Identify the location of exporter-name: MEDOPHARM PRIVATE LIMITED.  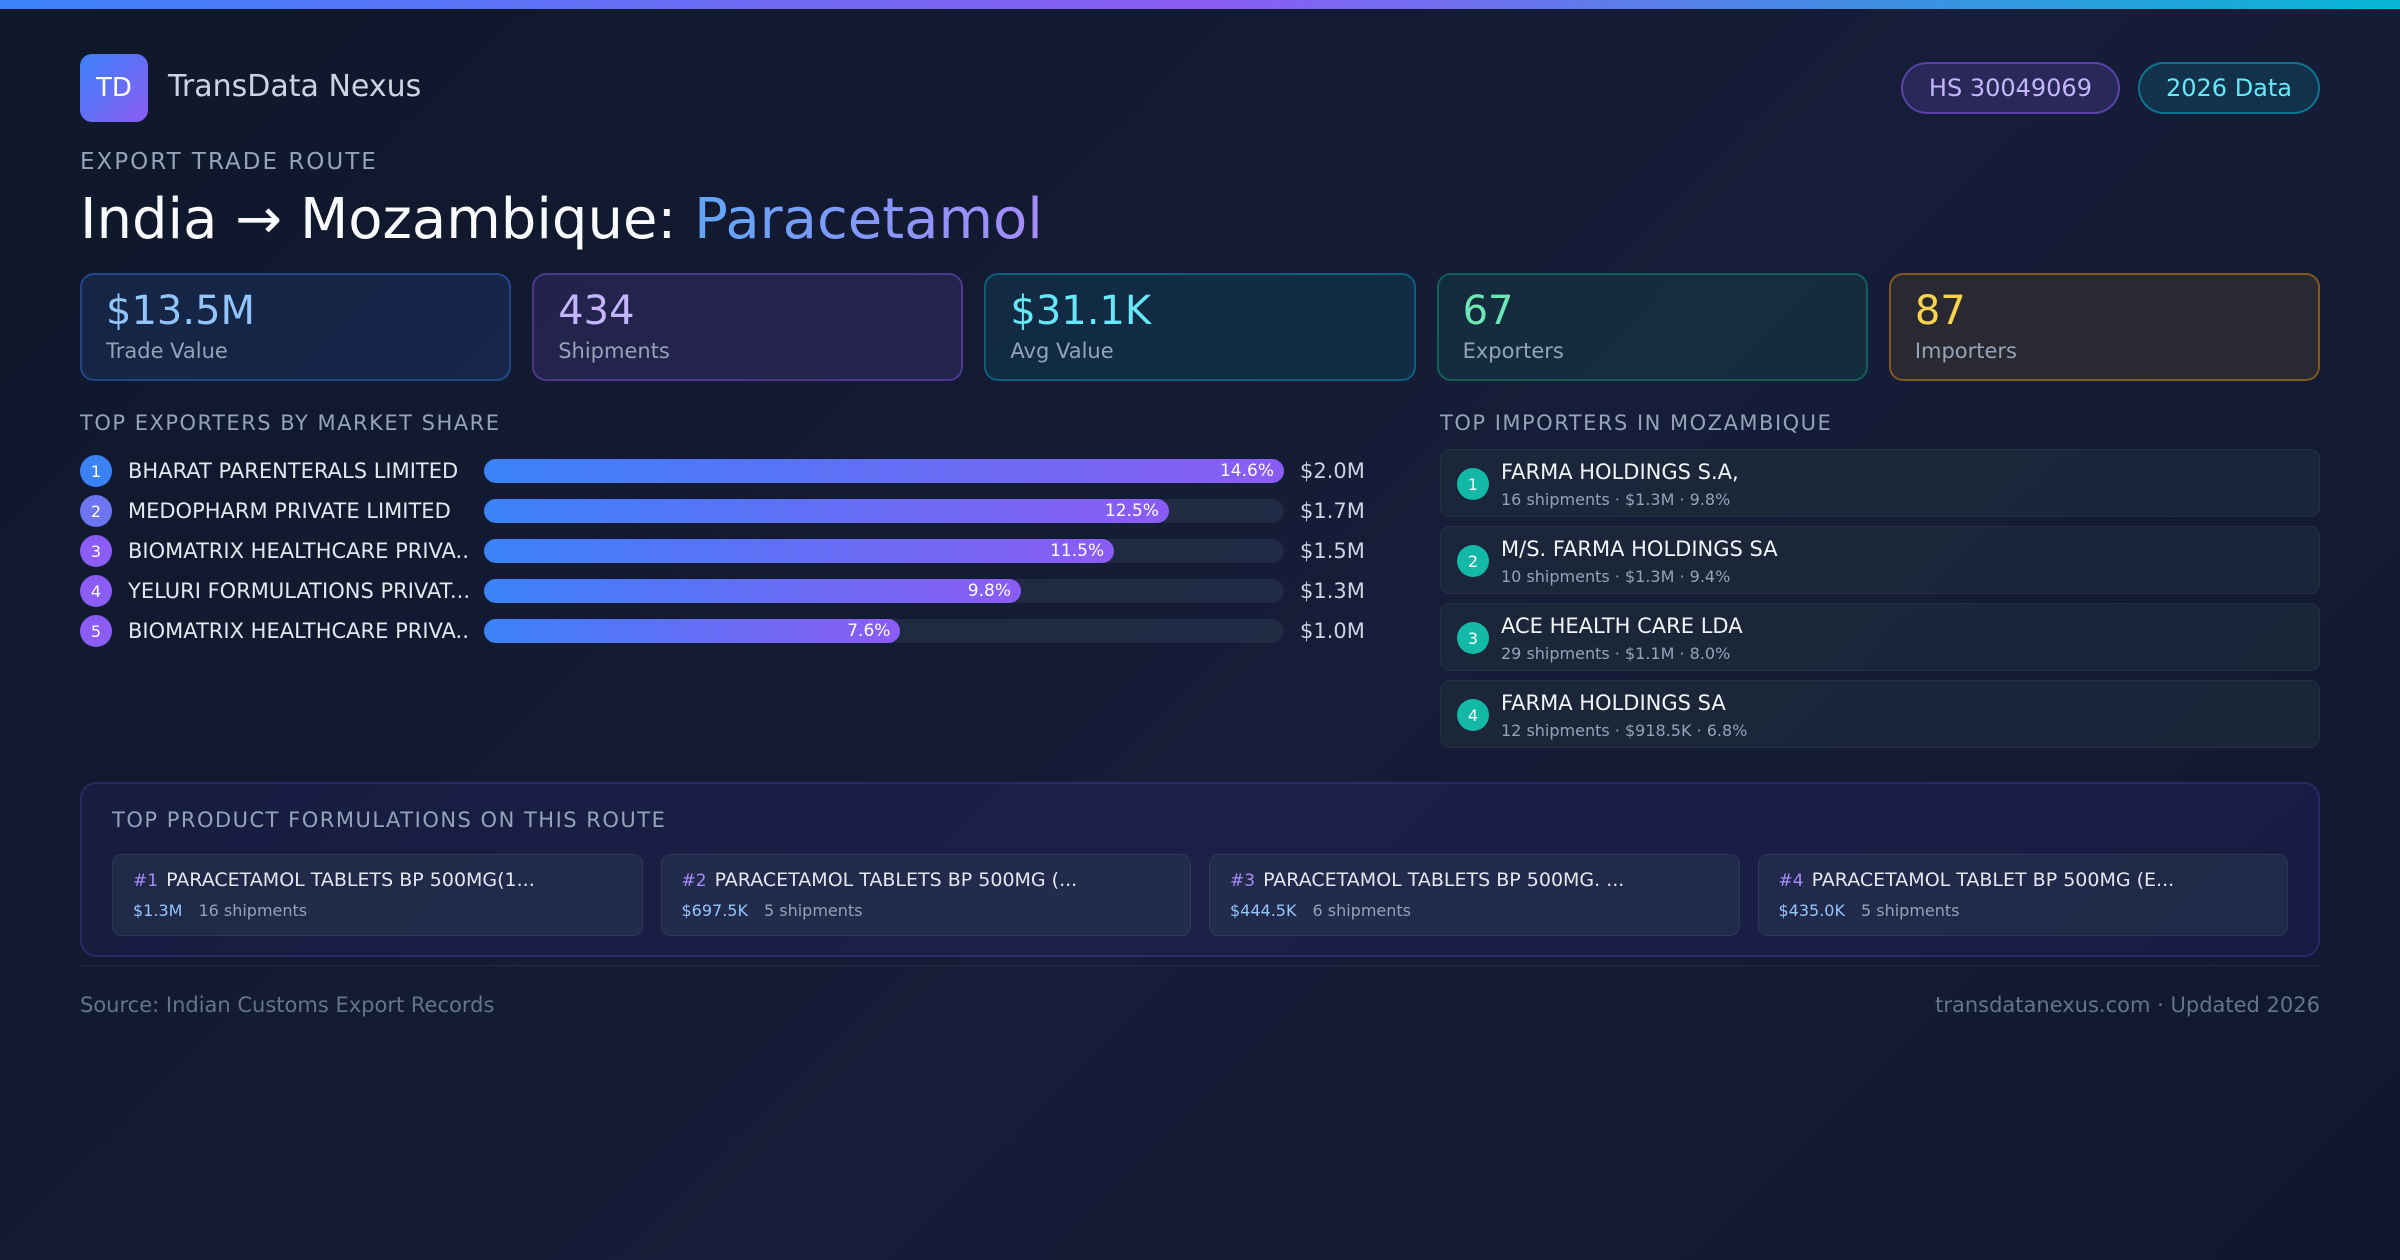
(289, 511).